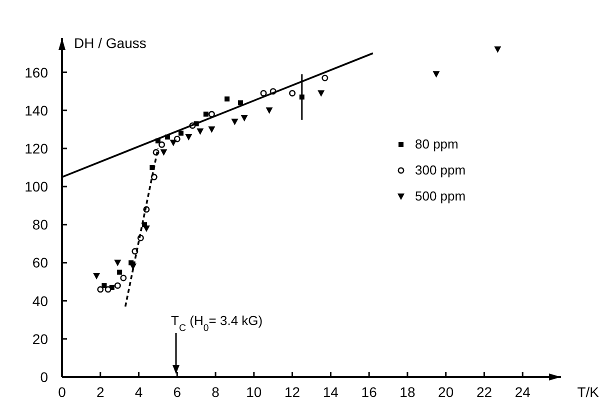 The image size is (605, 405). Describe the element at coordinates (216, 392) in the screenshot. I see `x-tick-label: 8` at that location.